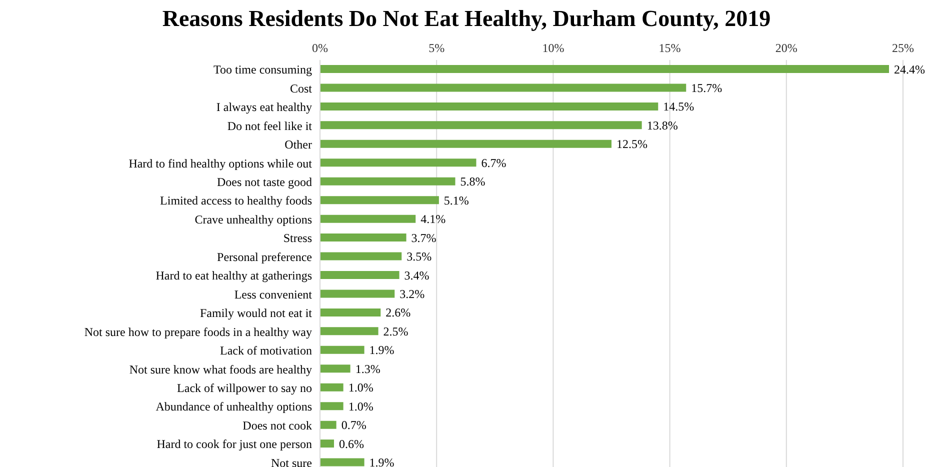 Image resolution: width=933 pixels, height=467 pixels. Describe the element at coordinates (706, 87) in the screenshot. I see `data-label: 15.7%` at that location.